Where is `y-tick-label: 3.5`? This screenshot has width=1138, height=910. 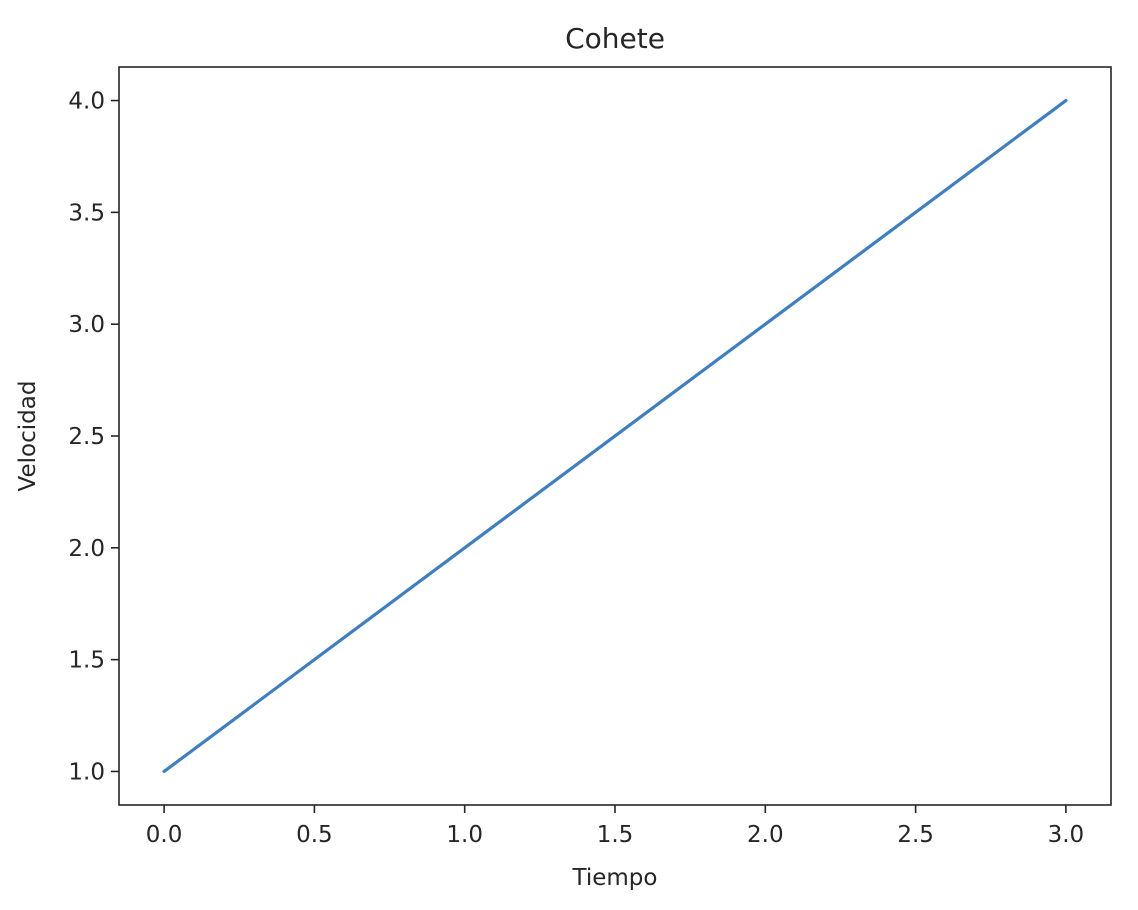
y-tick-label: 3.5 is located at coordinates (86, 213).